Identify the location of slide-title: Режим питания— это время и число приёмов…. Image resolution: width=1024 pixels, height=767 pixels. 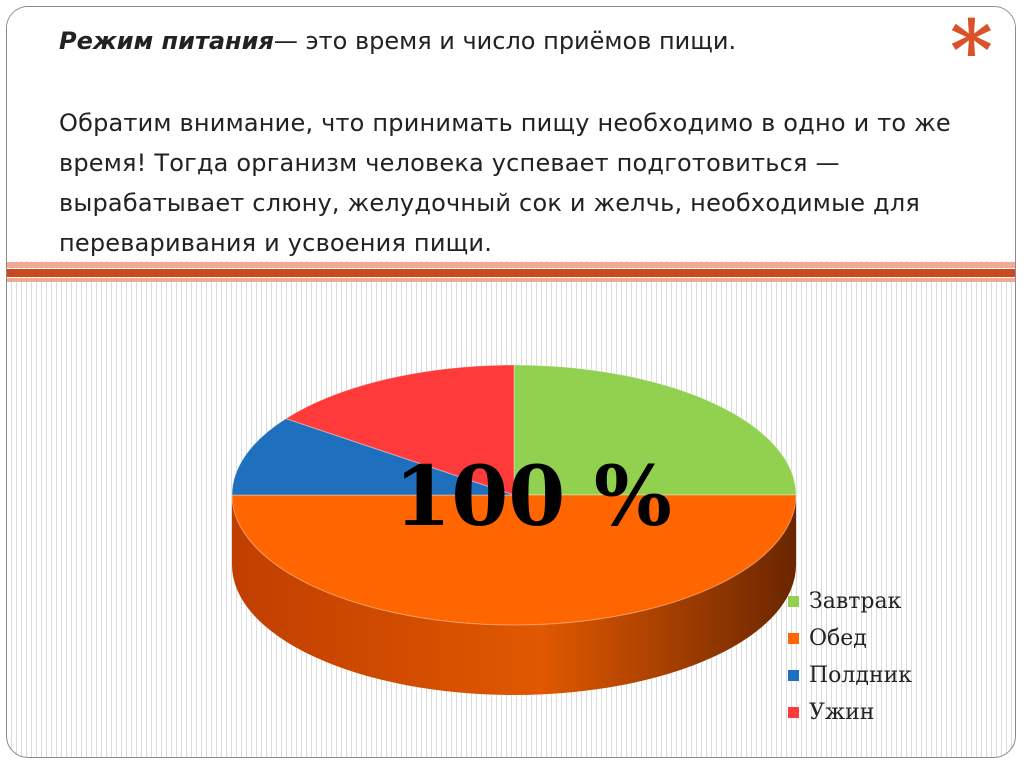
(499, 41).